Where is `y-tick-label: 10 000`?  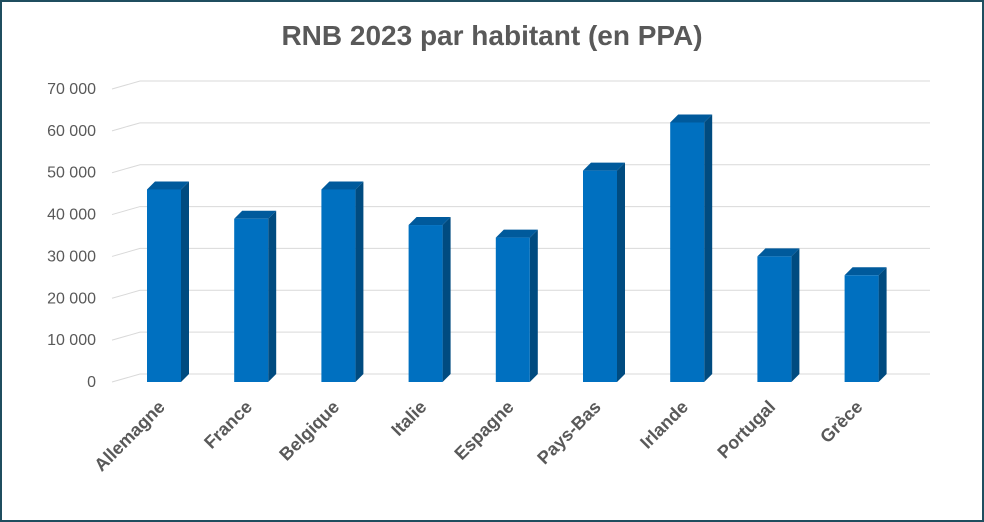
y-tick-label: 10 000 is located at coordinates (71, 340).